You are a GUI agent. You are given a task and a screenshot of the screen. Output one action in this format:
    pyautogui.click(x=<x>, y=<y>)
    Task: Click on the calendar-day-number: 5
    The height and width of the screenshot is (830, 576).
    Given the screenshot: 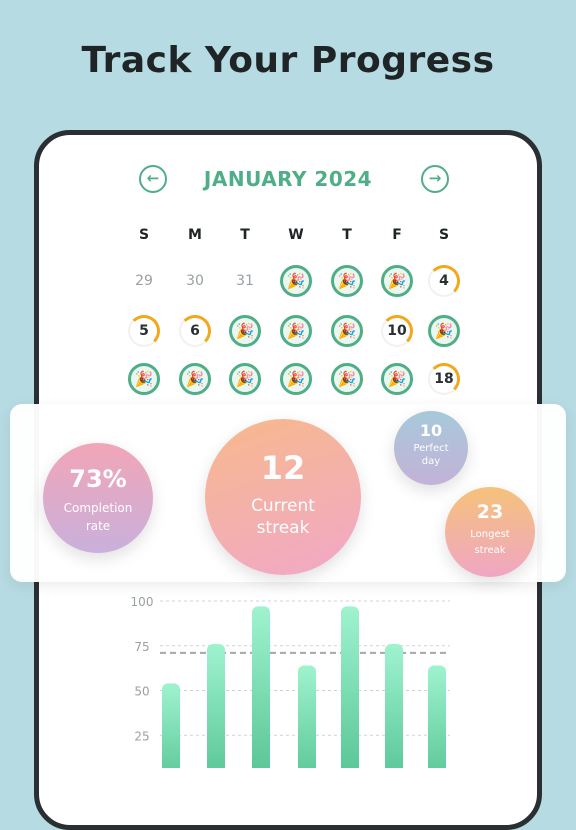 What is the action you would take?
    pyautogui.click(x=144, y=331)
    